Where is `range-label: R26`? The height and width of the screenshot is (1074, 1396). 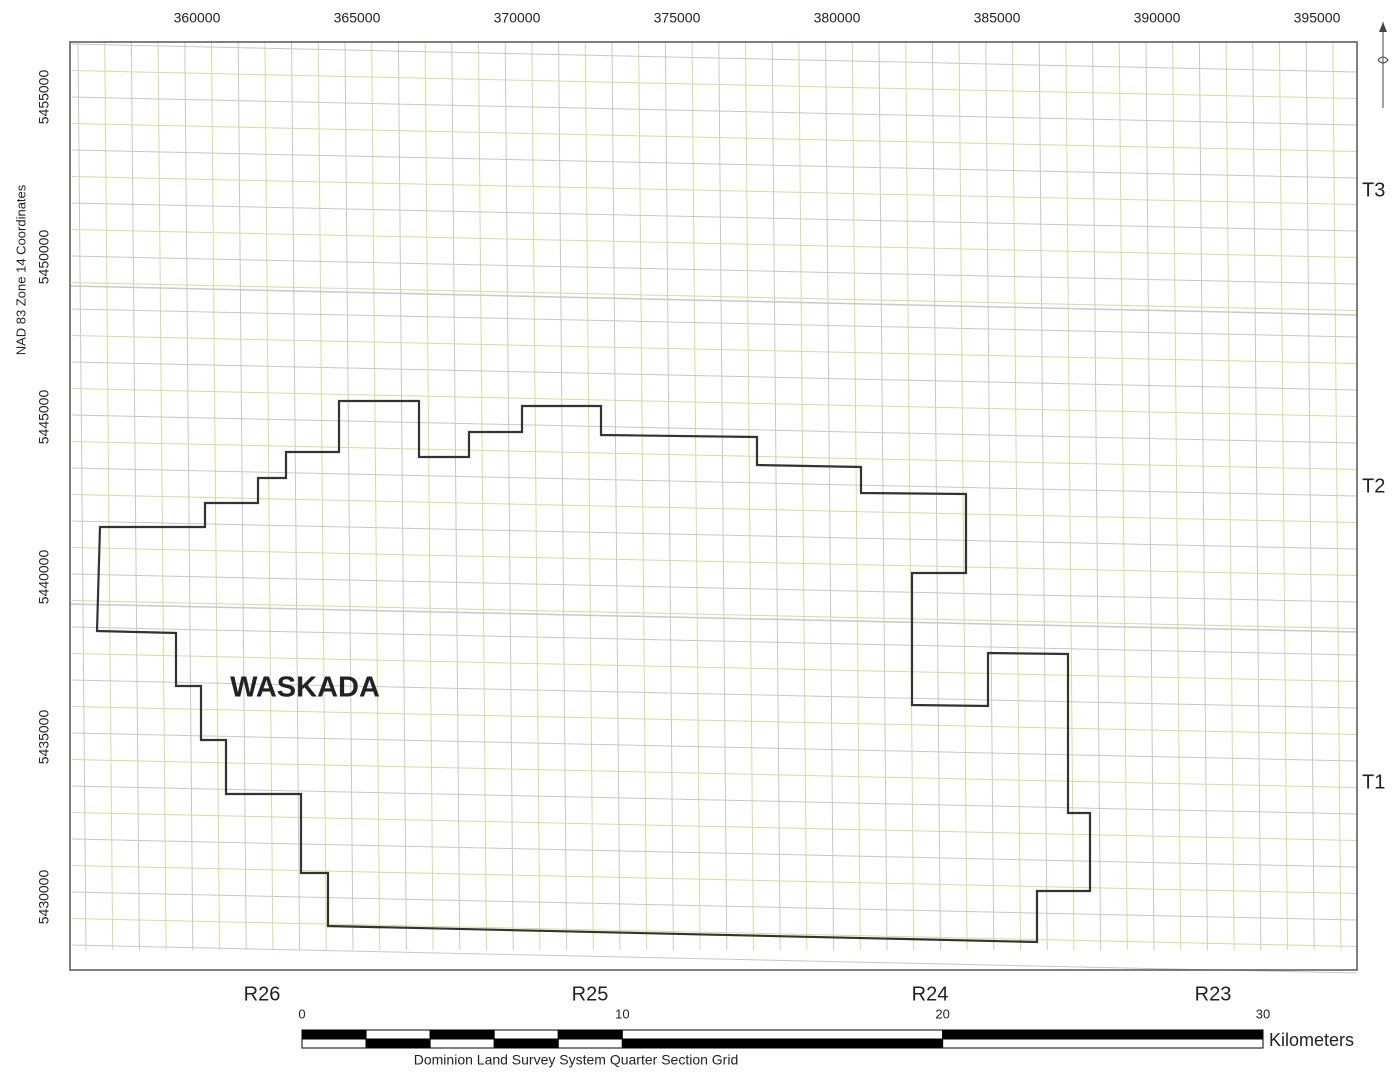
range-label: R26 is located at coordinates (262, 994).